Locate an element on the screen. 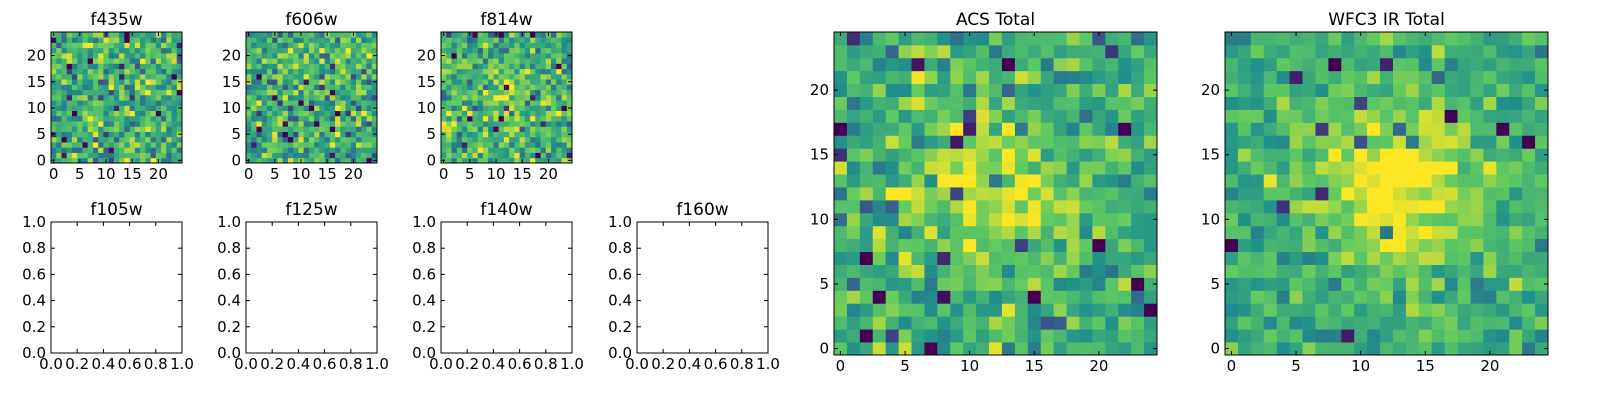 The width and height of the screenshot is (1600, 400). y-tick-label: 0.2 is located at coordinates (229, 327).